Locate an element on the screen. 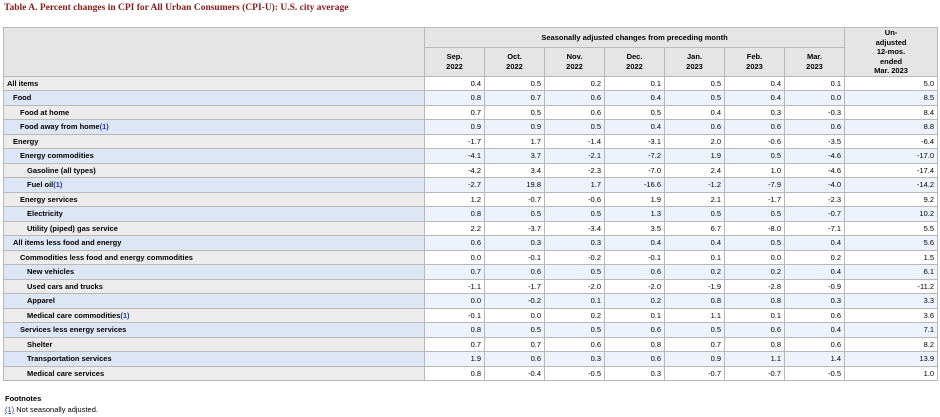 Image resolution: width=940 pixels, height=417 pixels. row-label: Energy is located at coordinates (214, 141).